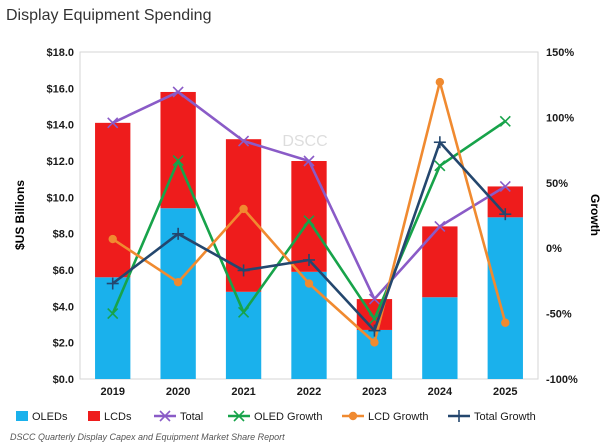 The height and width of the screenshot is (446, 600). Describe the element at coordinates (60, 162) in the screenshot. I see `y-tick-label: $12.0` at that location.